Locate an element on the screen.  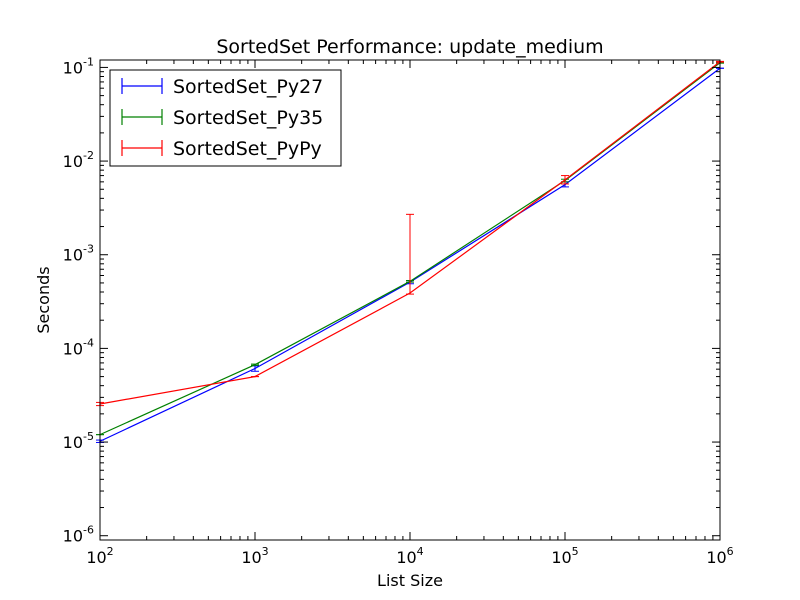
x-tick-label: 10⁶ is located at coordinates (719, 556).